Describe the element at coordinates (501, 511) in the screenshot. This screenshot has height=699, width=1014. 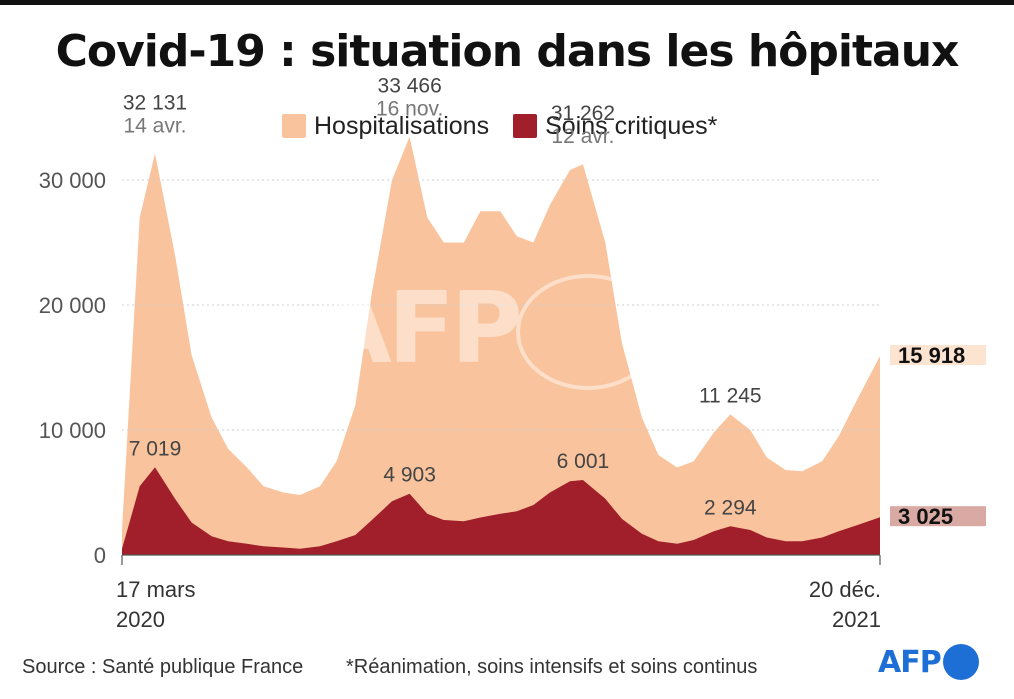
I see `series-area-soins-critiques` at that location.